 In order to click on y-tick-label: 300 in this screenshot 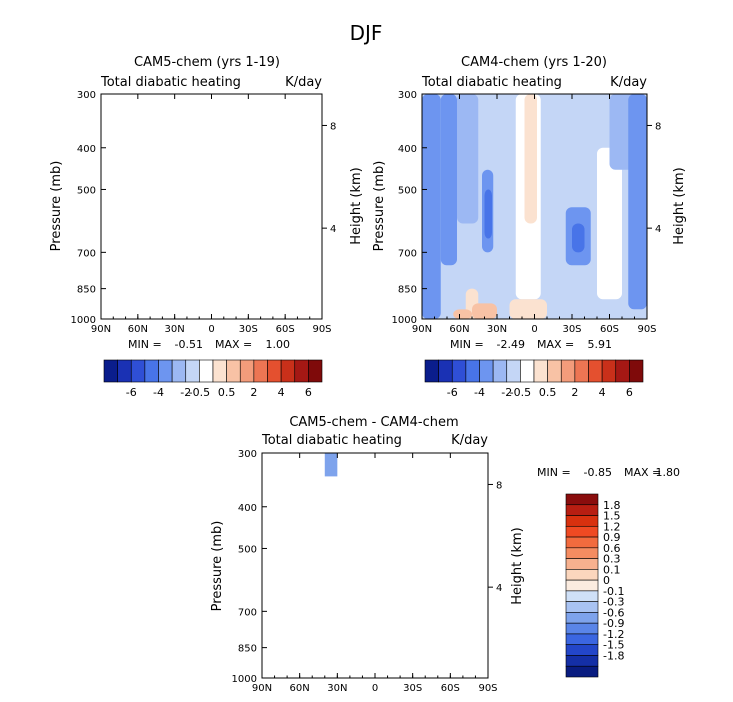, I will do `click(86, 95)`.